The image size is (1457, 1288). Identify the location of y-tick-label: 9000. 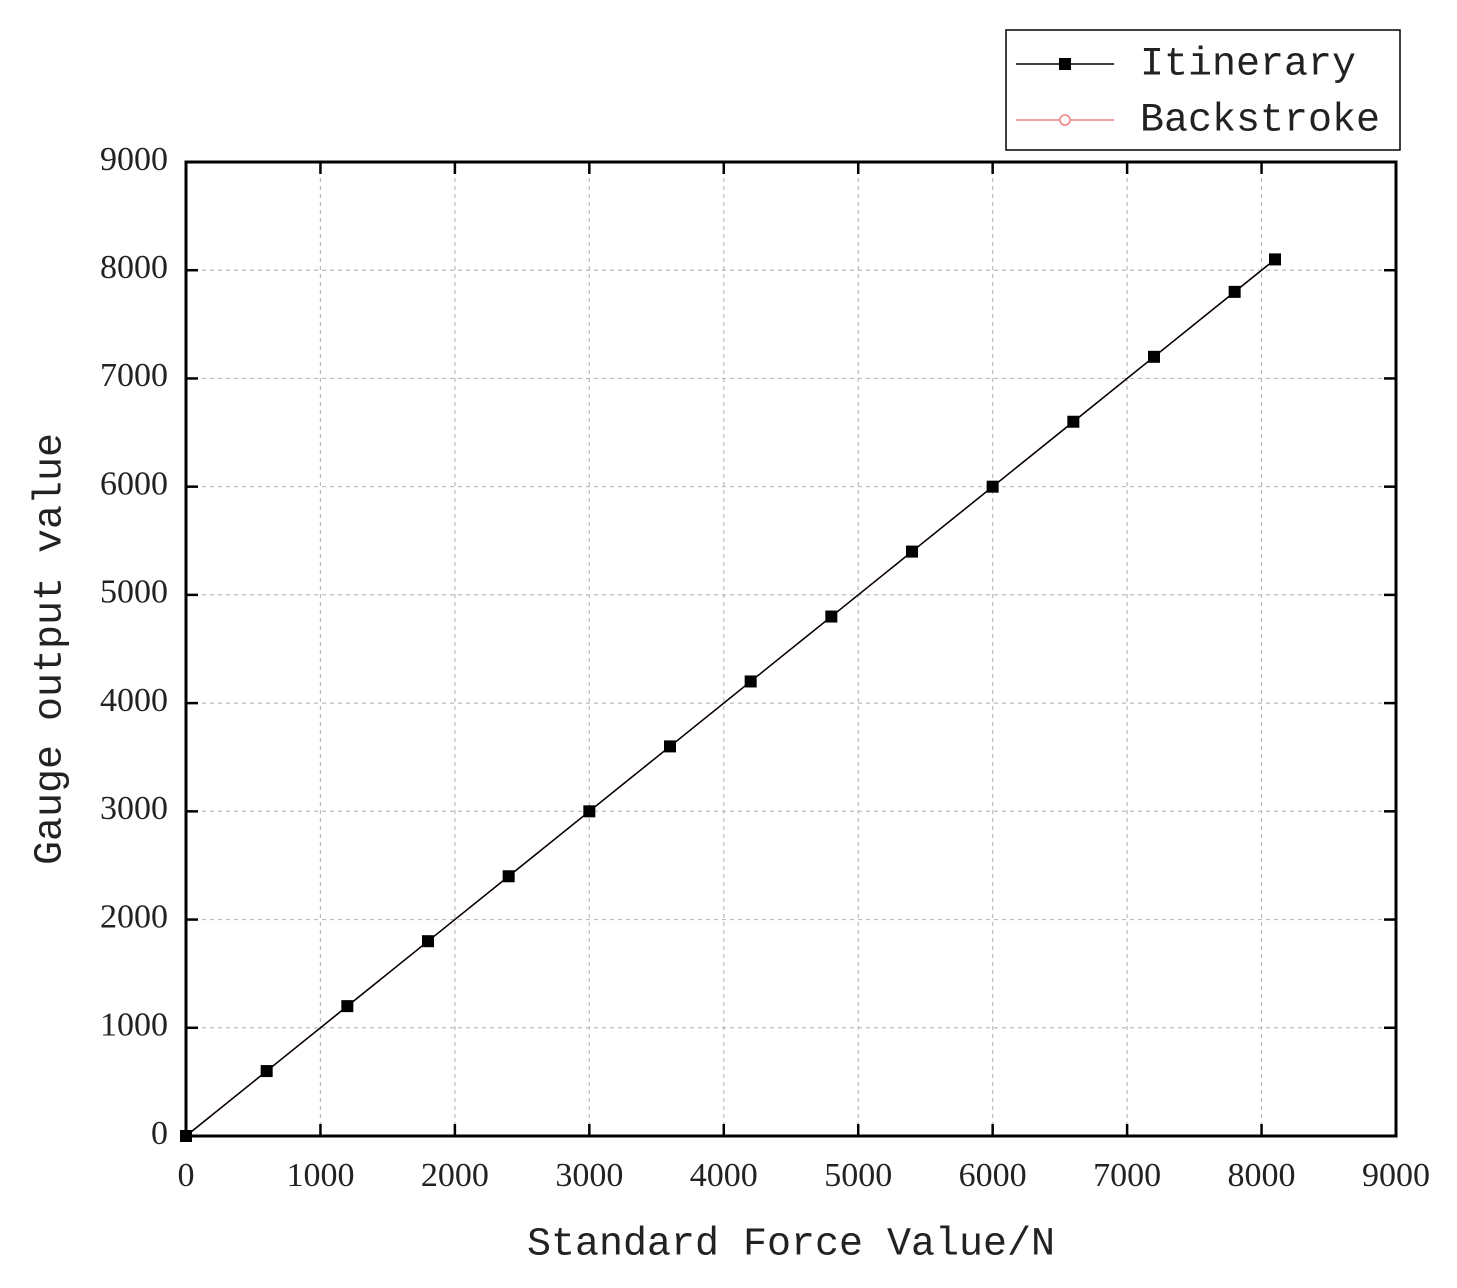
(134, 159).